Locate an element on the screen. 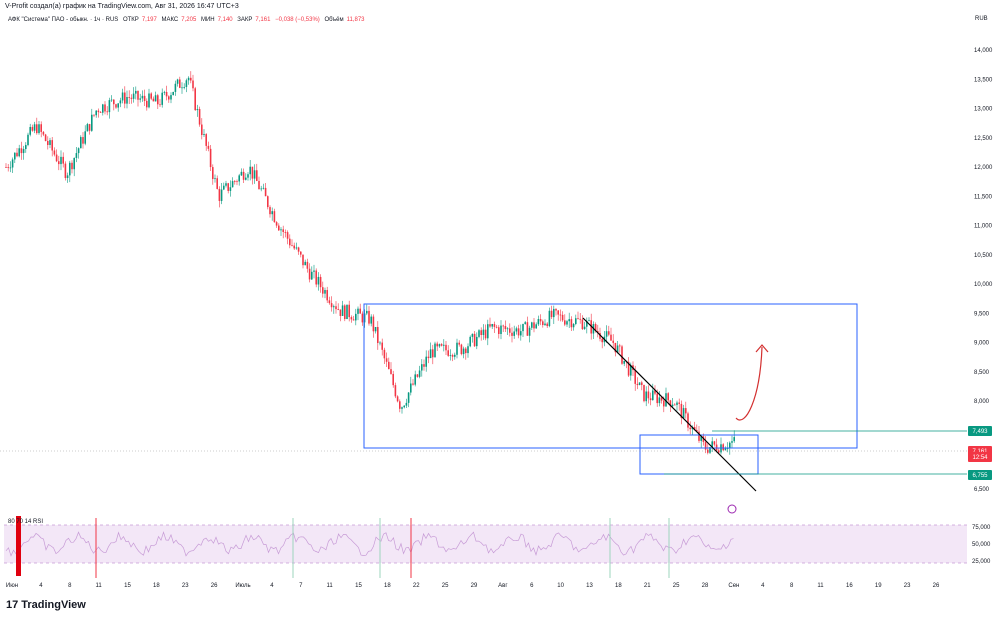 This screenshot has height=619, width=1000. time-tick: 4 is located at coordinates (763, 586).